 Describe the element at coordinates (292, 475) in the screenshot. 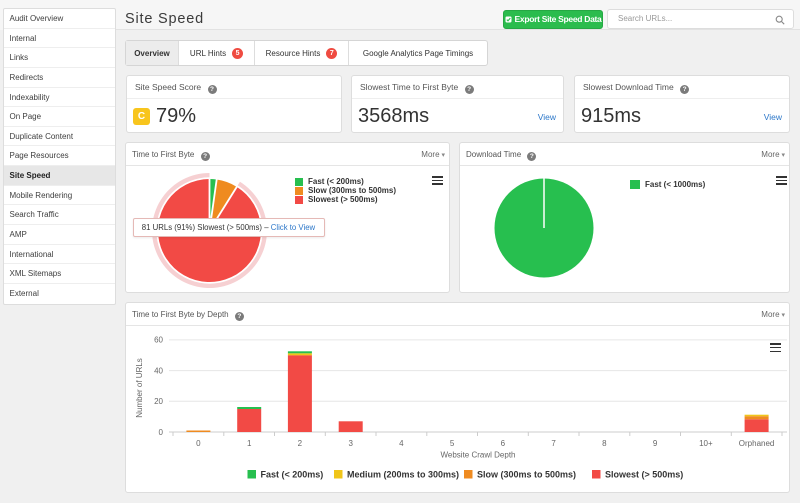

I see `svg-text: Fast (< 200ms)` at that location.